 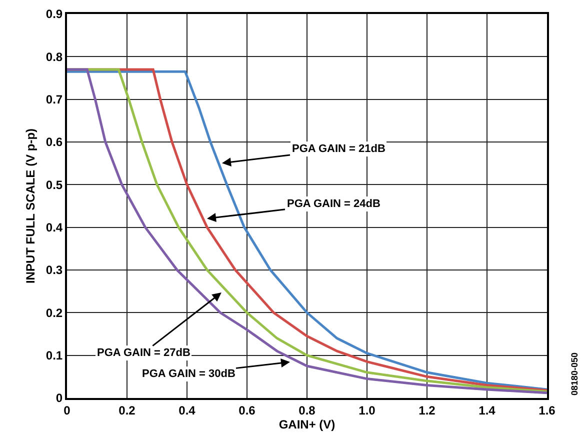 I want to click on y-tick-label: 0.9, so click(x=54, y=14).